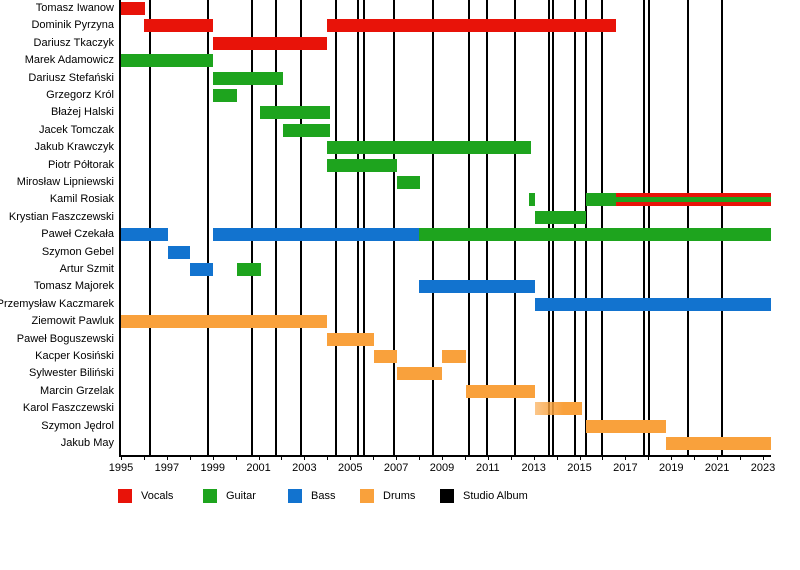  I want to click on member-label: Dominik Pyrzyna, so click(72, 25).